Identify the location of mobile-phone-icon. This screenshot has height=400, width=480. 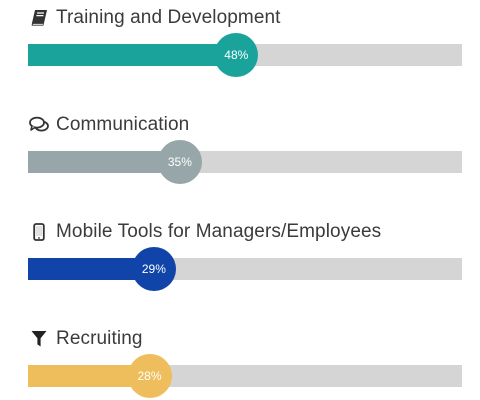
(39, 232).